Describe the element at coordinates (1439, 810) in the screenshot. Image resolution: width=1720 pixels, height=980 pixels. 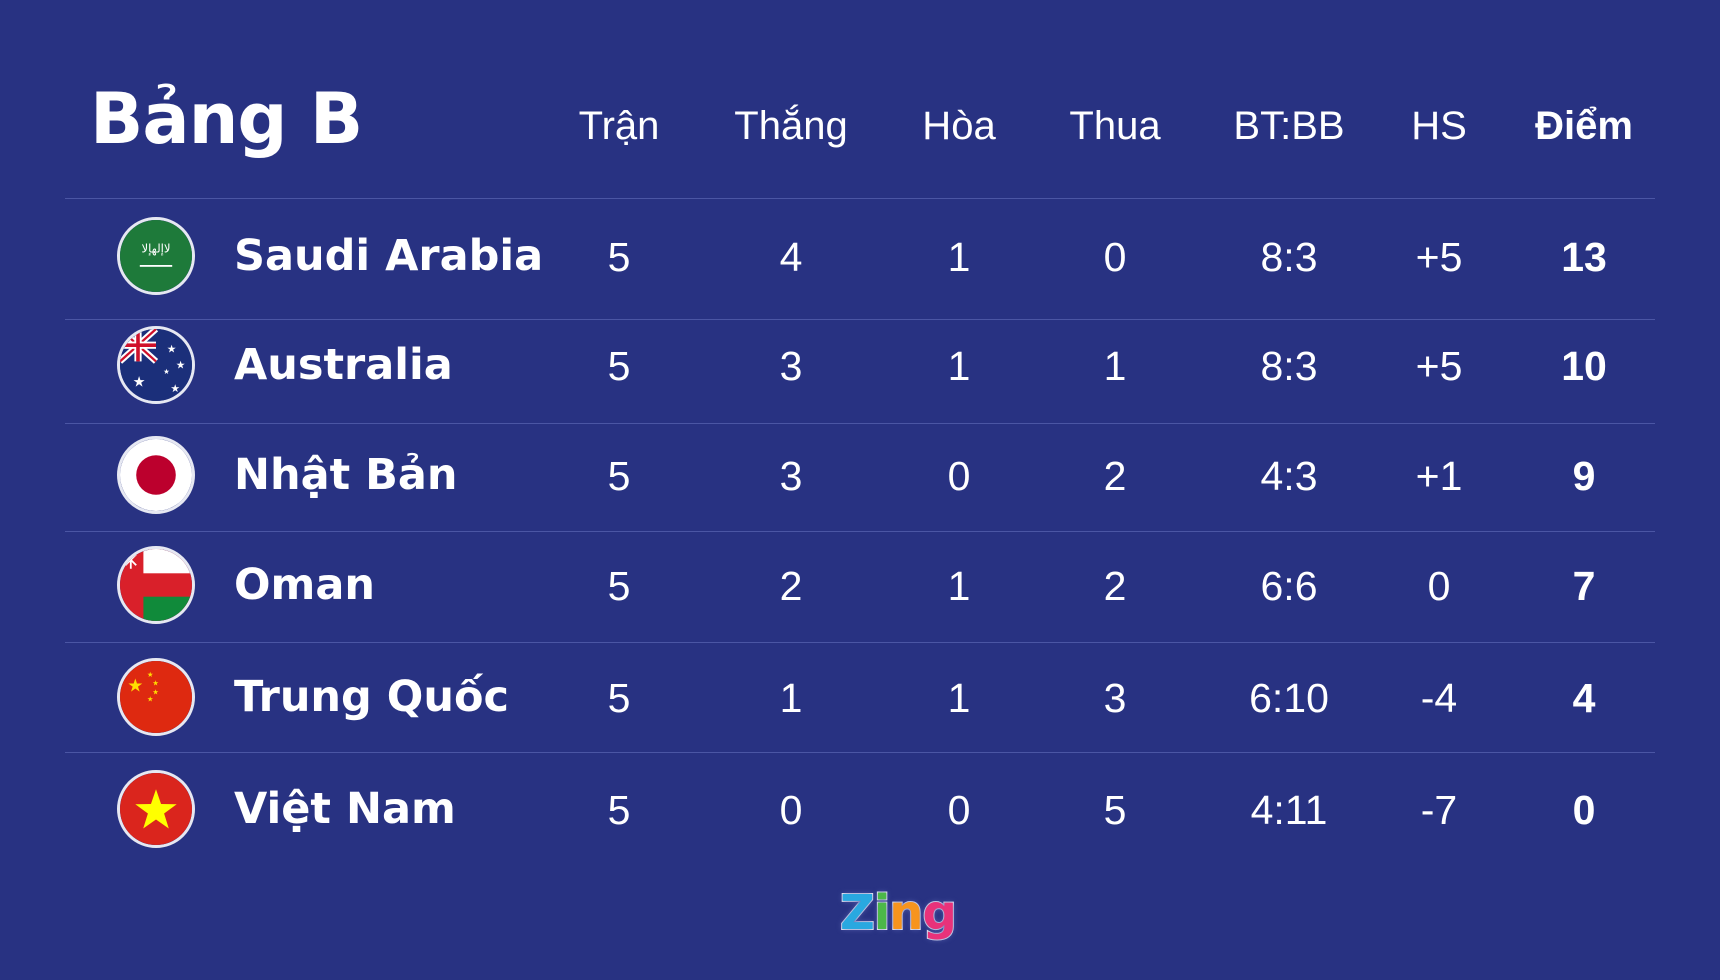
I see `cell-5: -7` at that location.